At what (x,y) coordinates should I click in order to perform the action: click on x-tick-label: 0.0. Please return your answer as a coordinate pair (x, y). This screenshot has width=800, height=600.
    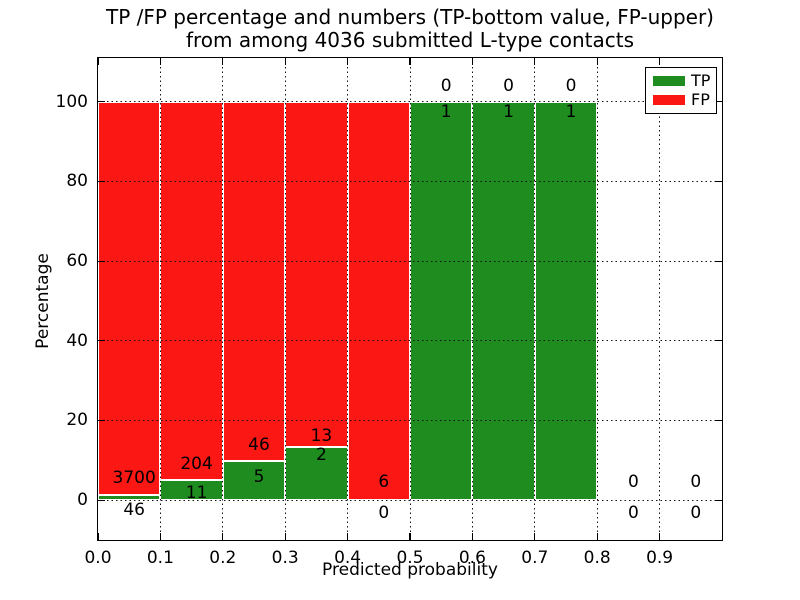
    Looking at the image, I should click on (98, 558).